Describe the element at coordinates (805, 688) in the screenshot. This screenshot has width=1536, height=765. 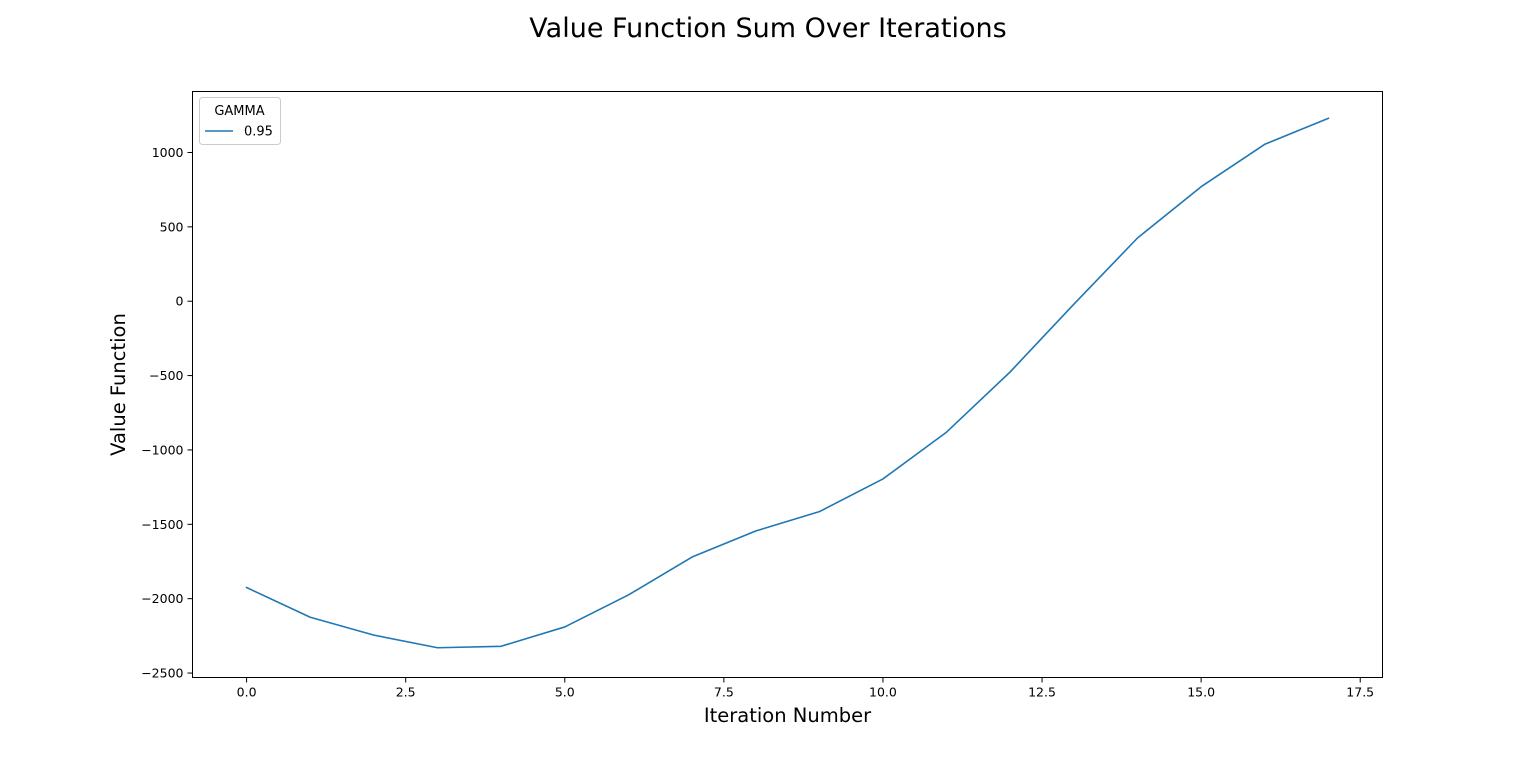
I see `x-axis: 0.0 2.5 5.0 7.5 10.0 12.5 15.0 17.5` at that location.